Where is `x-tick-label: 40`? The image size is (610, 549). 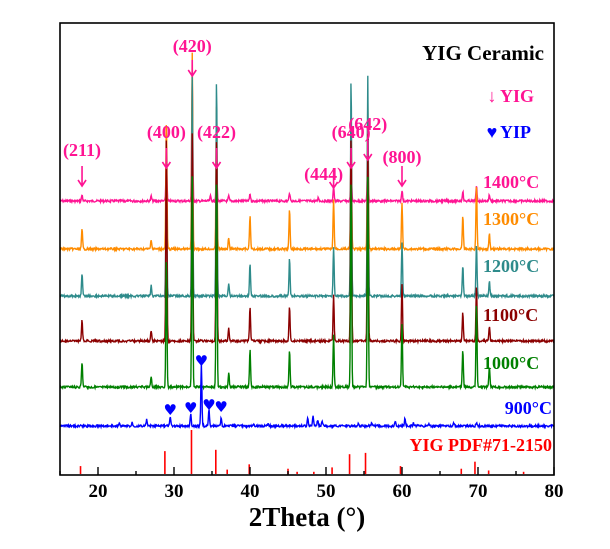 x-tick-label: 40 is located at coordinates (250, 491).